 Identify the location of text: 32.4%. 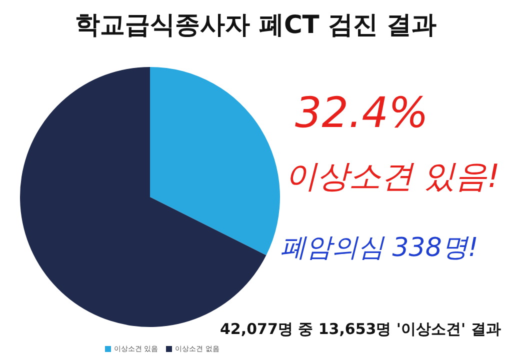
(361, 112).